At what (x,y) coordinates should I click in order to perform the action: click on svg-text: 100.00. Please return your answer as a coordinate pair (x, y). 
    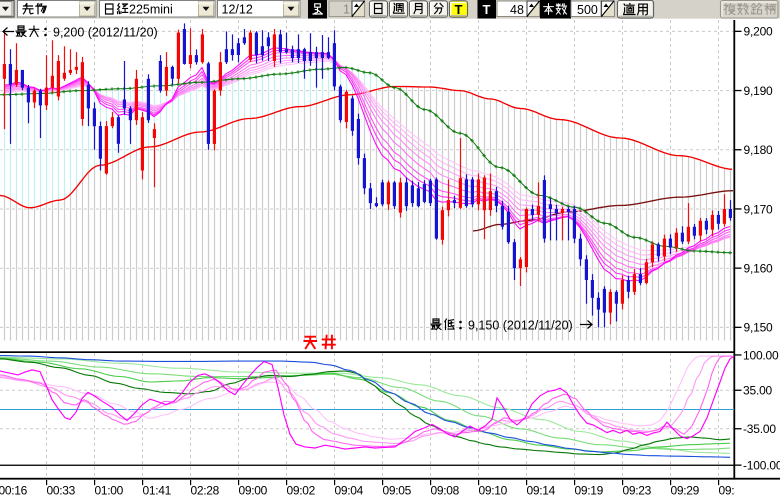
    Looking at the image, I should click on (761, 355).